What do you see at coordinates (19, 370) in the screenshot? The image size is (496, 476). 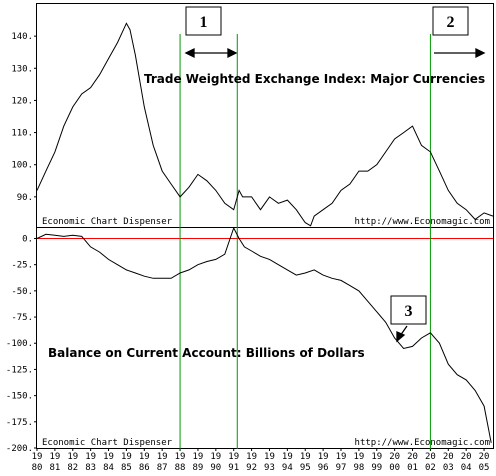 I see `y-tick-label: -125.` at bounding box center [19, 370].